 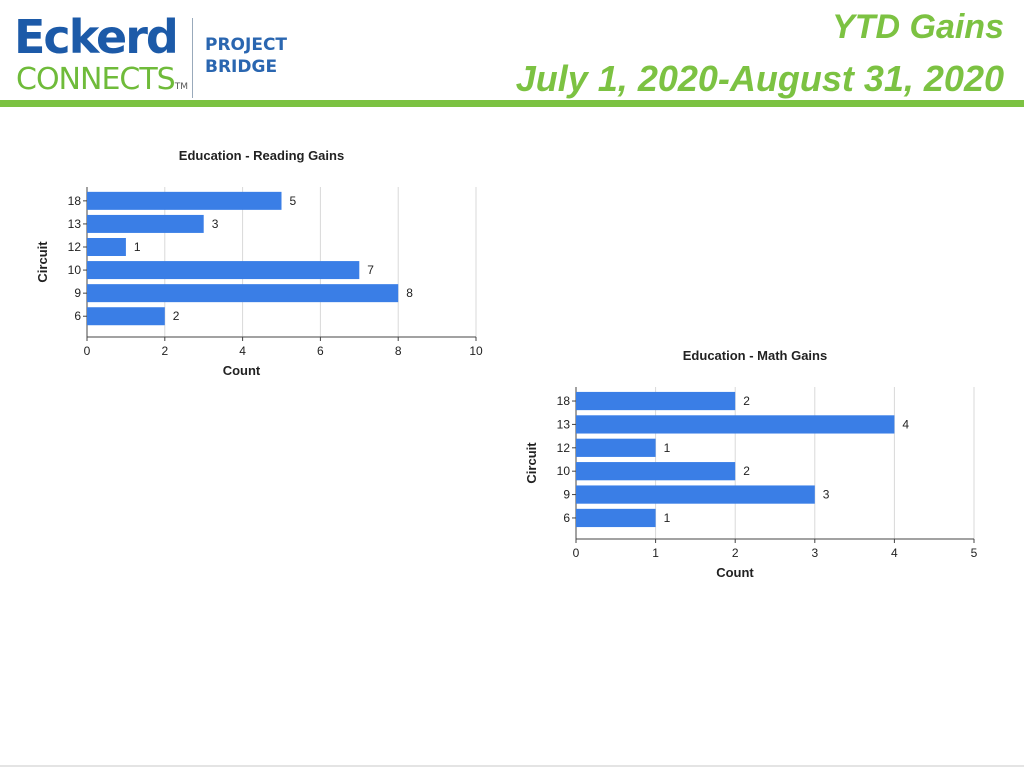 I want to click on footer-rule, so click(x=512, y=766).